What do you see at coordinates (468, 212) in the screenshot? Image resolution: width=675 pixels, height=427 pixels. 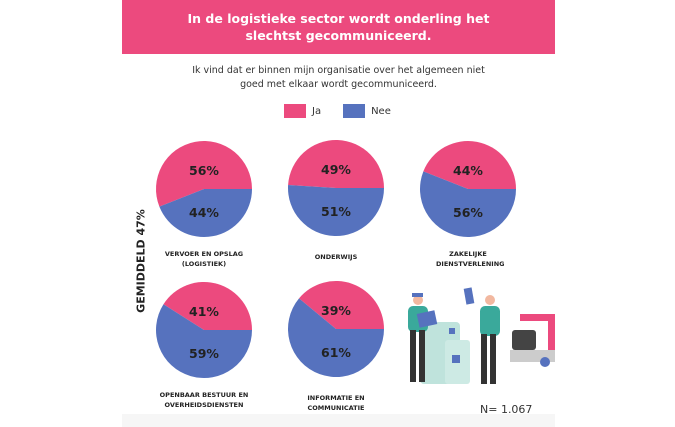 I see `value-label-nee: 56%` at bounding box center [468, 212].